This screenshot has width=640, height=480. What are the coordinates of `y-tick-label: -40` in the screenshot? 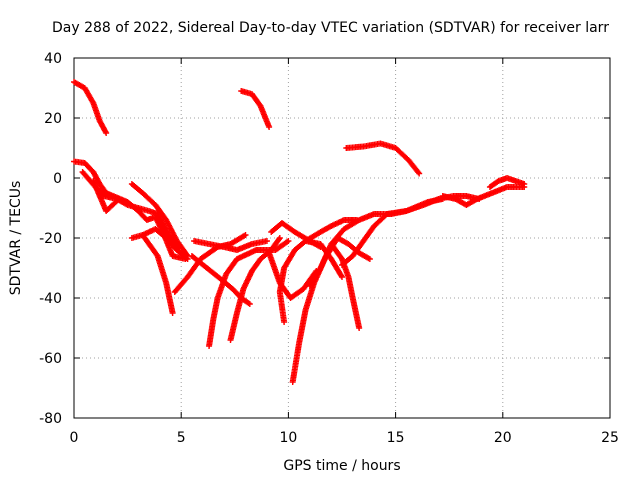 It's located at (50, 299).